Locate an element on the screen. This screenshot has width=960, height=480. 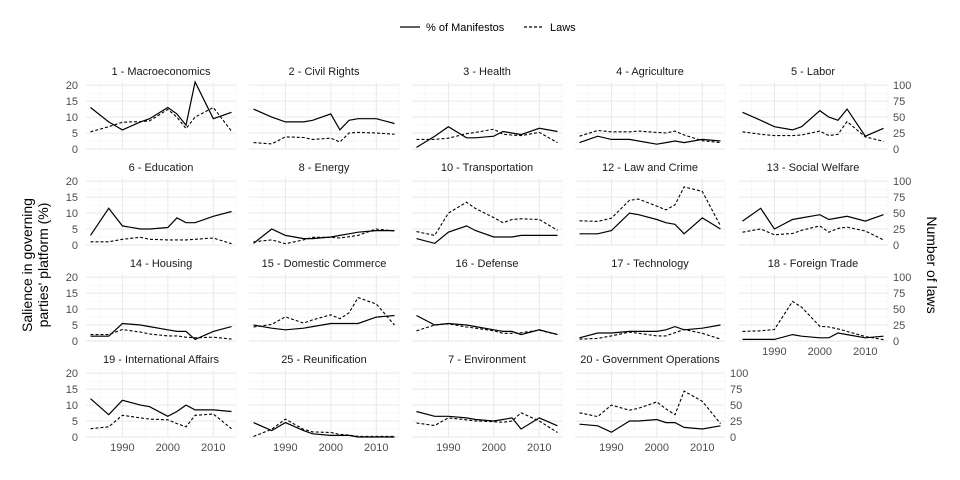
panel-title: 18 - Foreign Trade is located at coordinates (813, 264).